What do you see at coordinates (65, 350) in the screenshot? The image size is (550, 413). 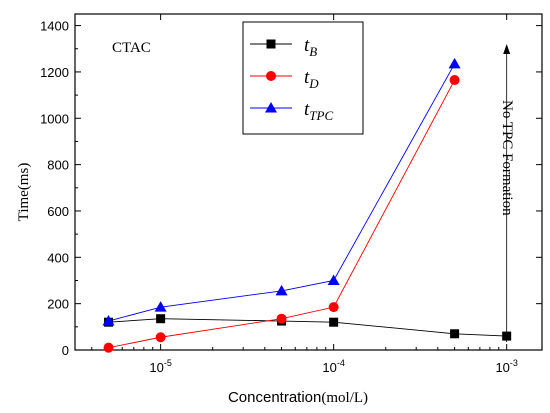 I see `y-tick-label: 0` at bounding box center [65, 350].